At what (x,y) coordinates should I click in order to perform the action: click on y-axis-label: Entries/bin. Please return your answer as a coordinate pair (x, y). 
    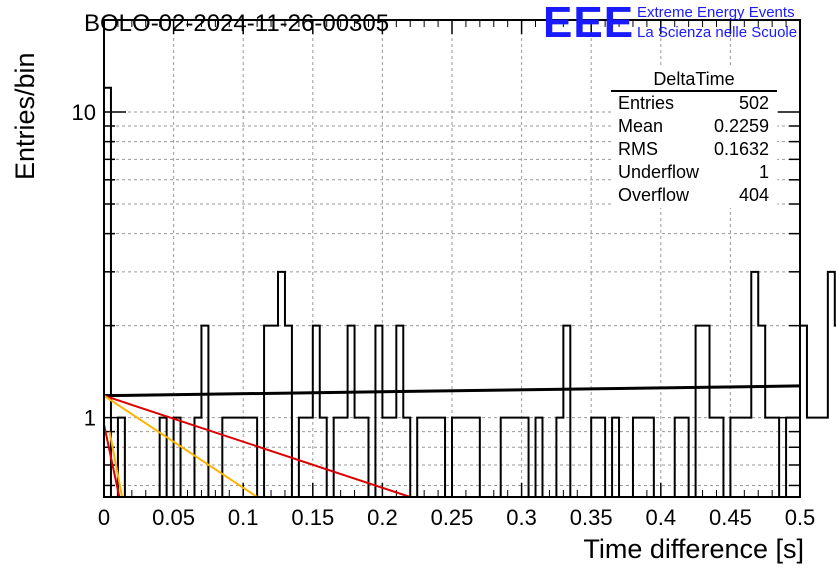
    Looking at the image, I should click on (25, 116).